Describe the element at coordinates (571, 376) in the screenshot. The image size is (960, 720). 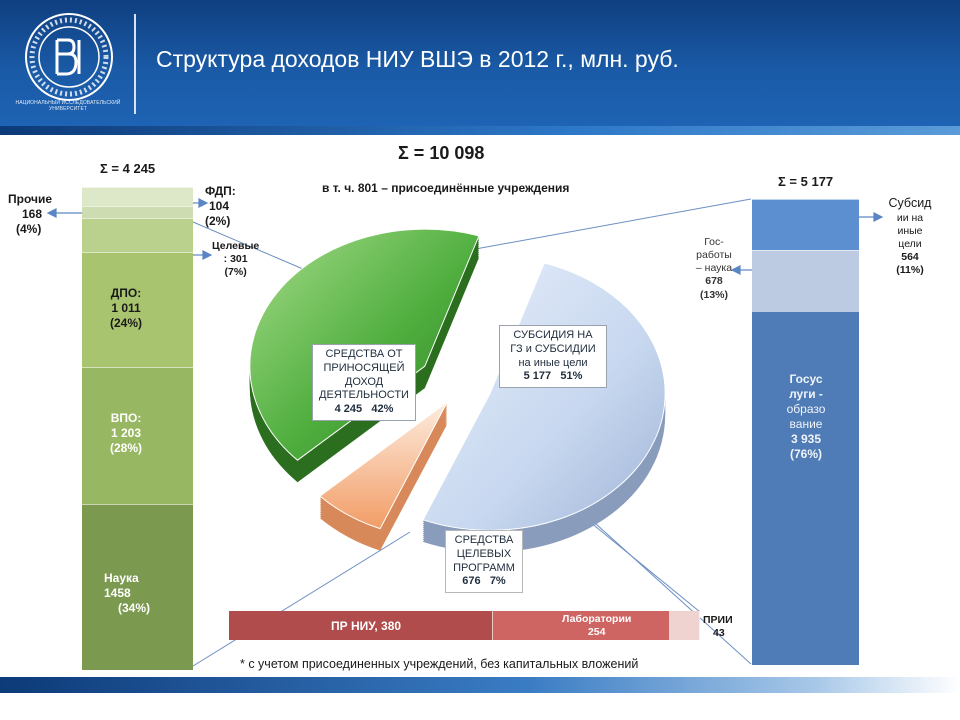
I see `pie-slice-percent: 51%` at that location.